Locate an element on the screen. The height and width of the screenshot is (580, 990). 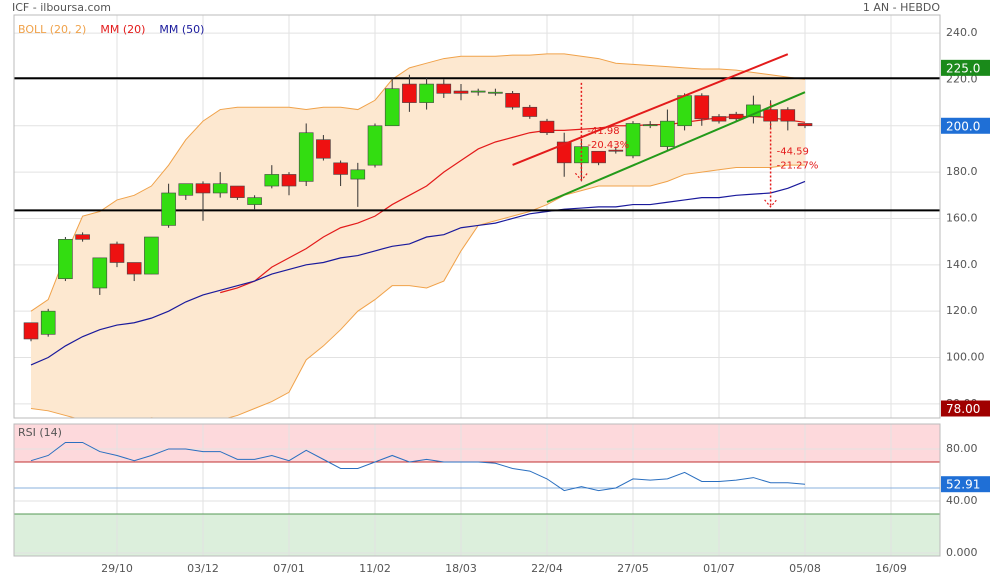
rsi-title: RSI (14) is located at coordinates (40, 432).